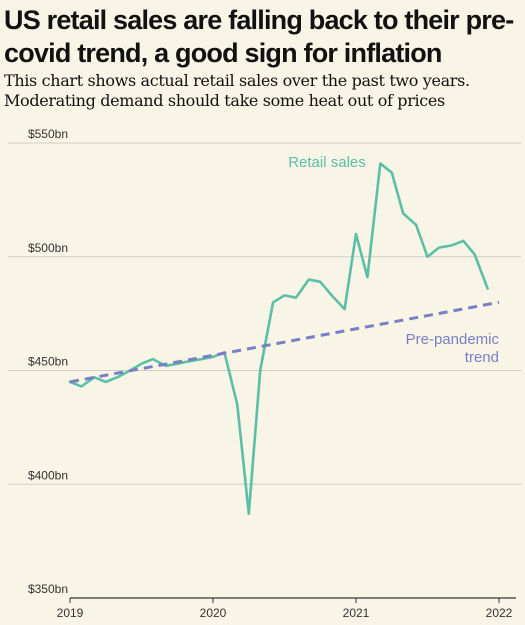 This screenshot has width=525, height=625. What do you see at coordinates (453, 339) in the screenshot?
I see `pre-pandemic-trend-label-line-1: Pre-pandemic` at bounding box center [453, 339].